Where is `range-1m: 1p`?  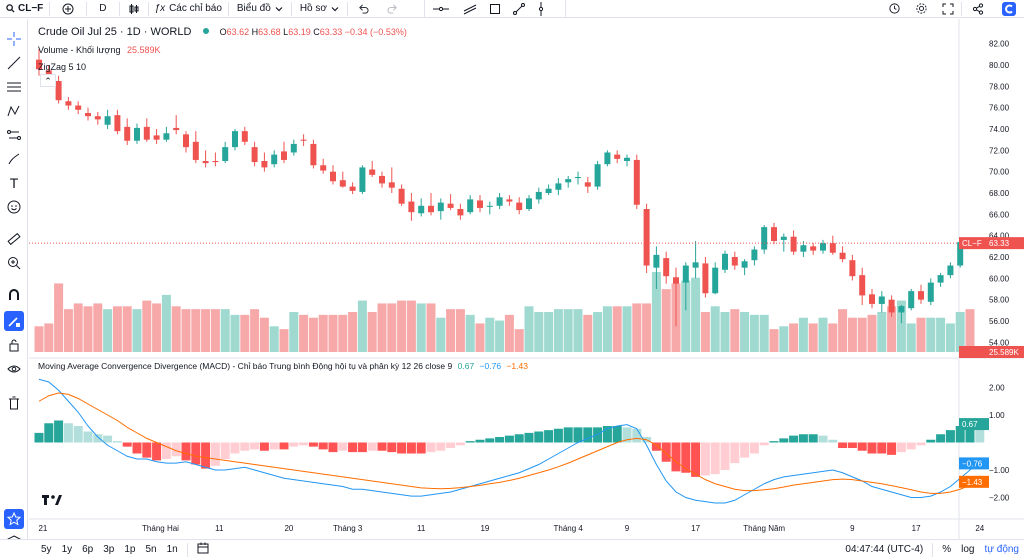 range-1m: 1p is located at coordinates (130, 549).